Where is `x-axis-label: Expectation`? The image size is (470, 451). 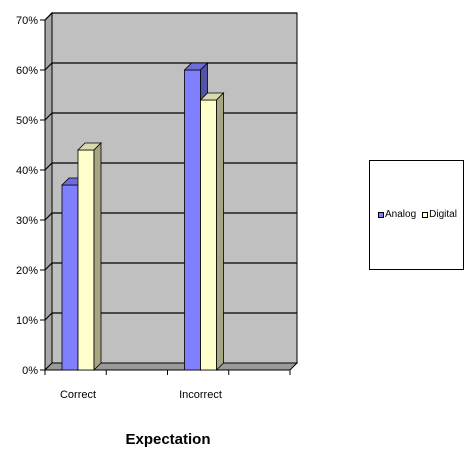 x-axis-label: Expectation is located at coordinates (167, 439).